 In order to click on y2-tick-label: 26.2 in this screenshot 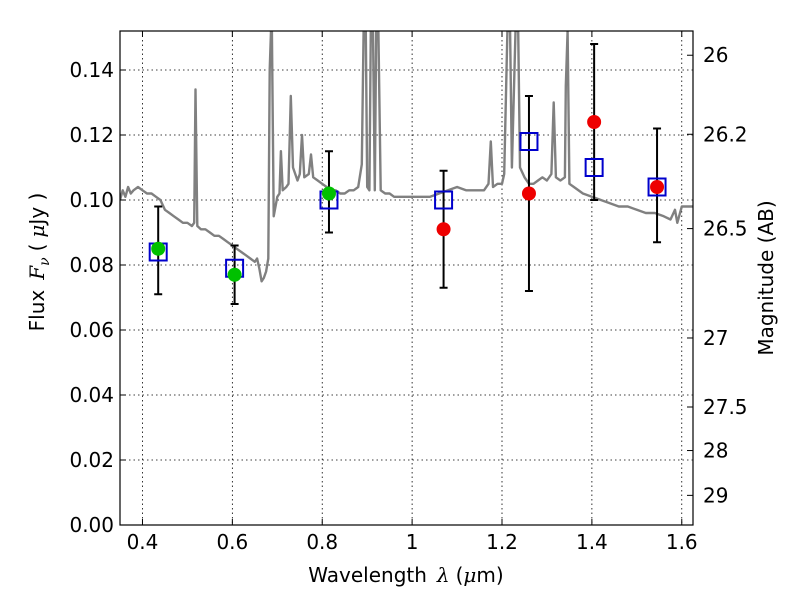, I will do `click(725, 134)`.